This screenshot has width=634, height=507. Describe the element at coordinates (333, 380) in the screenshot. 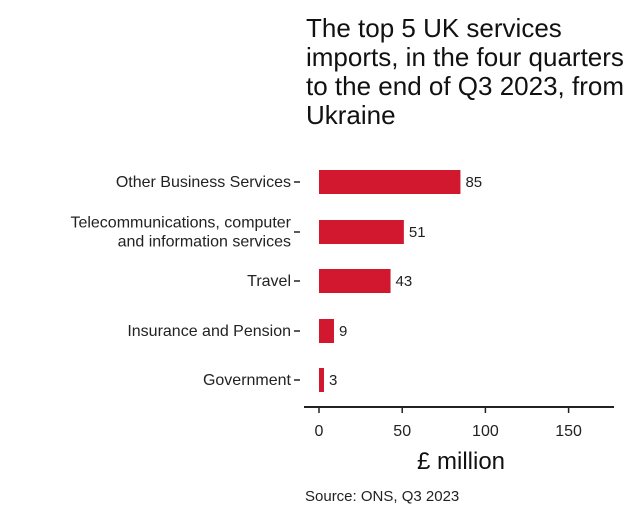

I see `data-label: 3` at that location.